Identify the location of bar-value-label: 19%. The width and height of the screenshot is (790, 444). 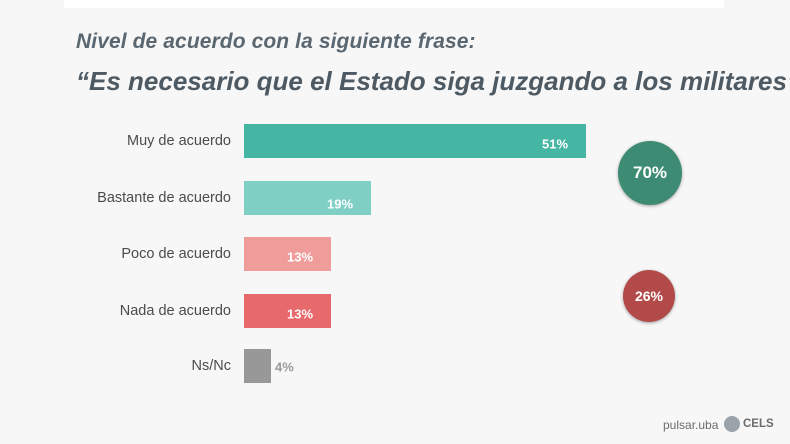
(340, 204).